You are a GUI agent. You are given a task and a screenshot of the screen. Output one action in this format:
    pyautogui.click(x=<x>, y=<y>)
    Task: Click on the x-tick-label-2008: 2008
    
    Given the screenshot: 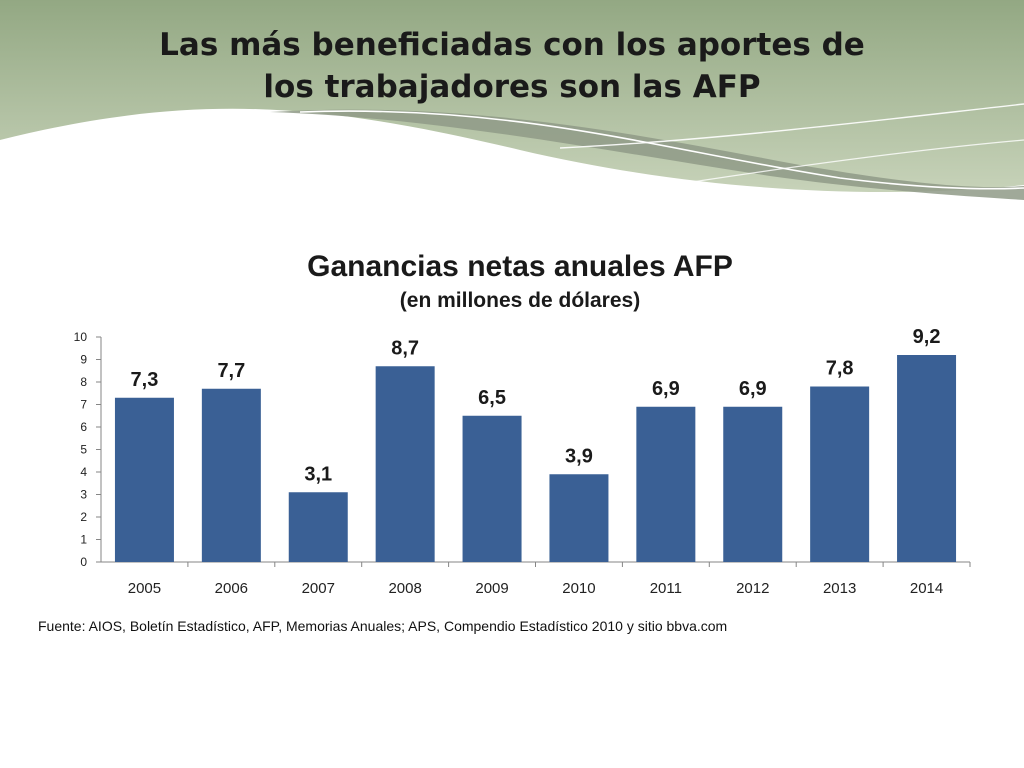 What is the action you would take?
    pyautogui.click(x=404, y=588)
    